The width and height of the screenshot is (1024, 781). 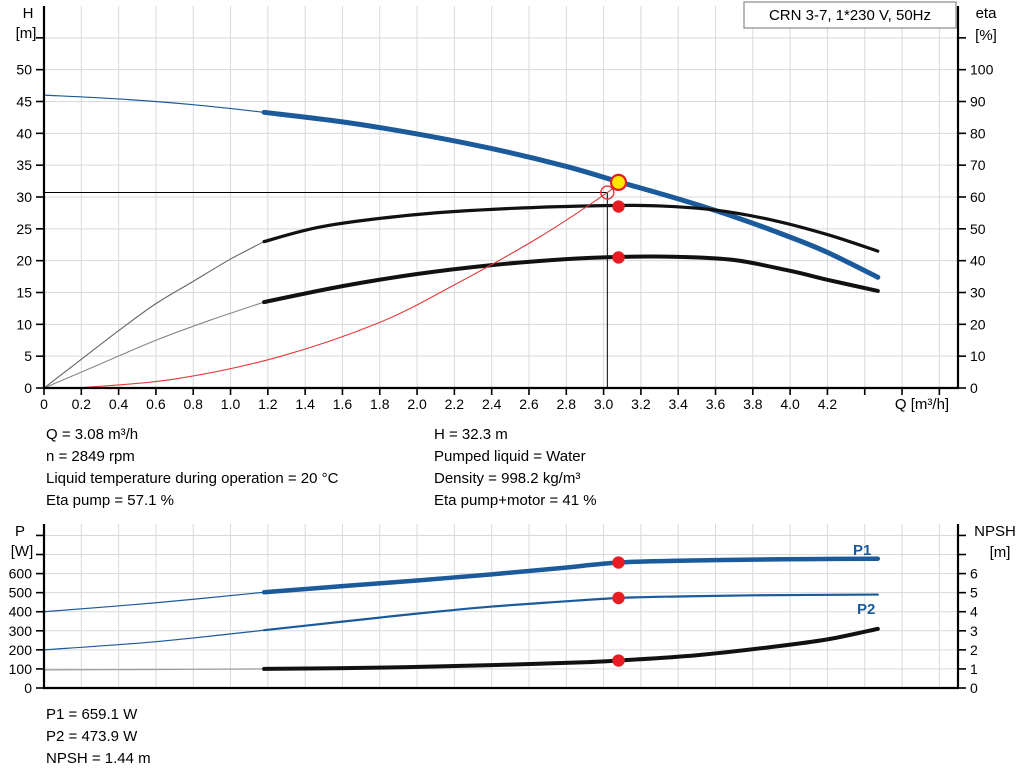 I want to click on tick-label-right: 0, so click(x=974, y=388).